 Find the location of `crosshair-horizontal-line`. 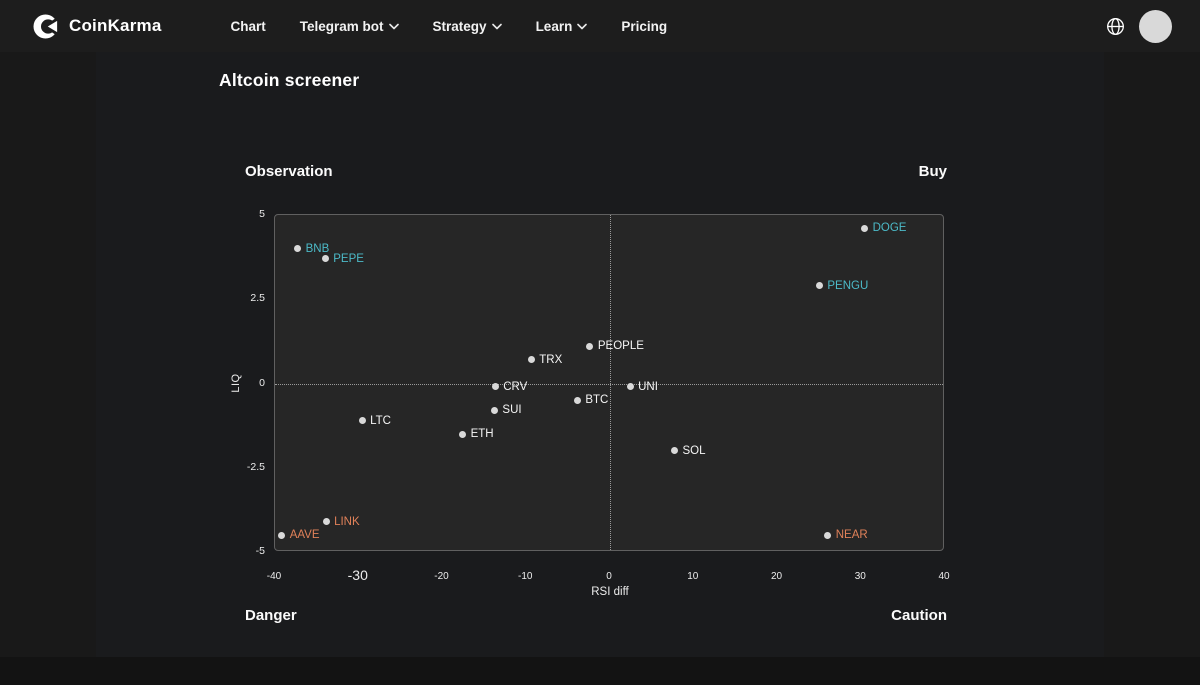

crosshair-horizontal-line is located at coordinates (609, 384).